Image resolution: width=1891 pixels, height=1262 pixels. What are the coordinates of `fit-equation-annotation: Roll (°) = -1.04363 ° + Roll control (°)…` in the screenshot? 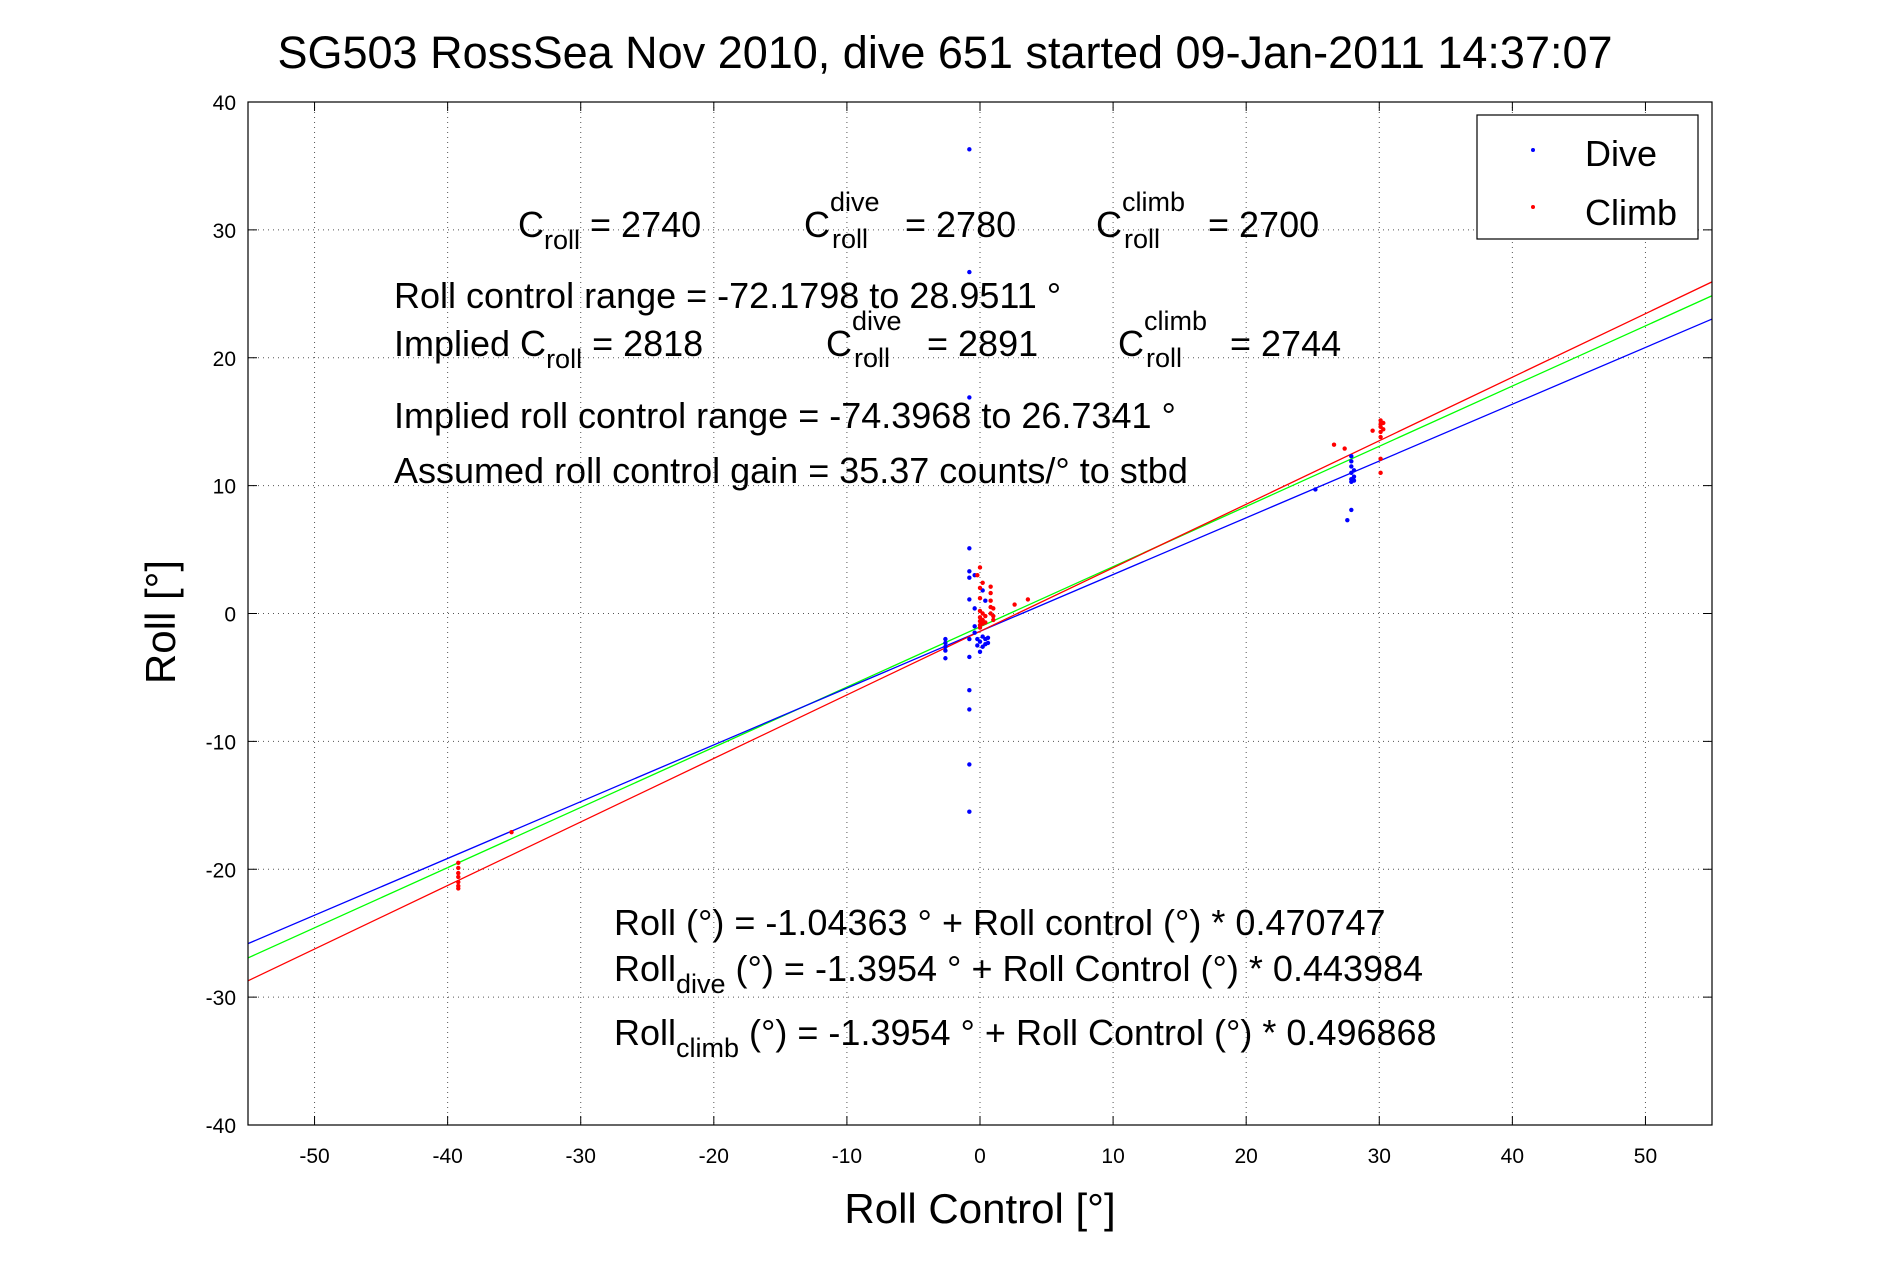 It's located at (1000, 922).